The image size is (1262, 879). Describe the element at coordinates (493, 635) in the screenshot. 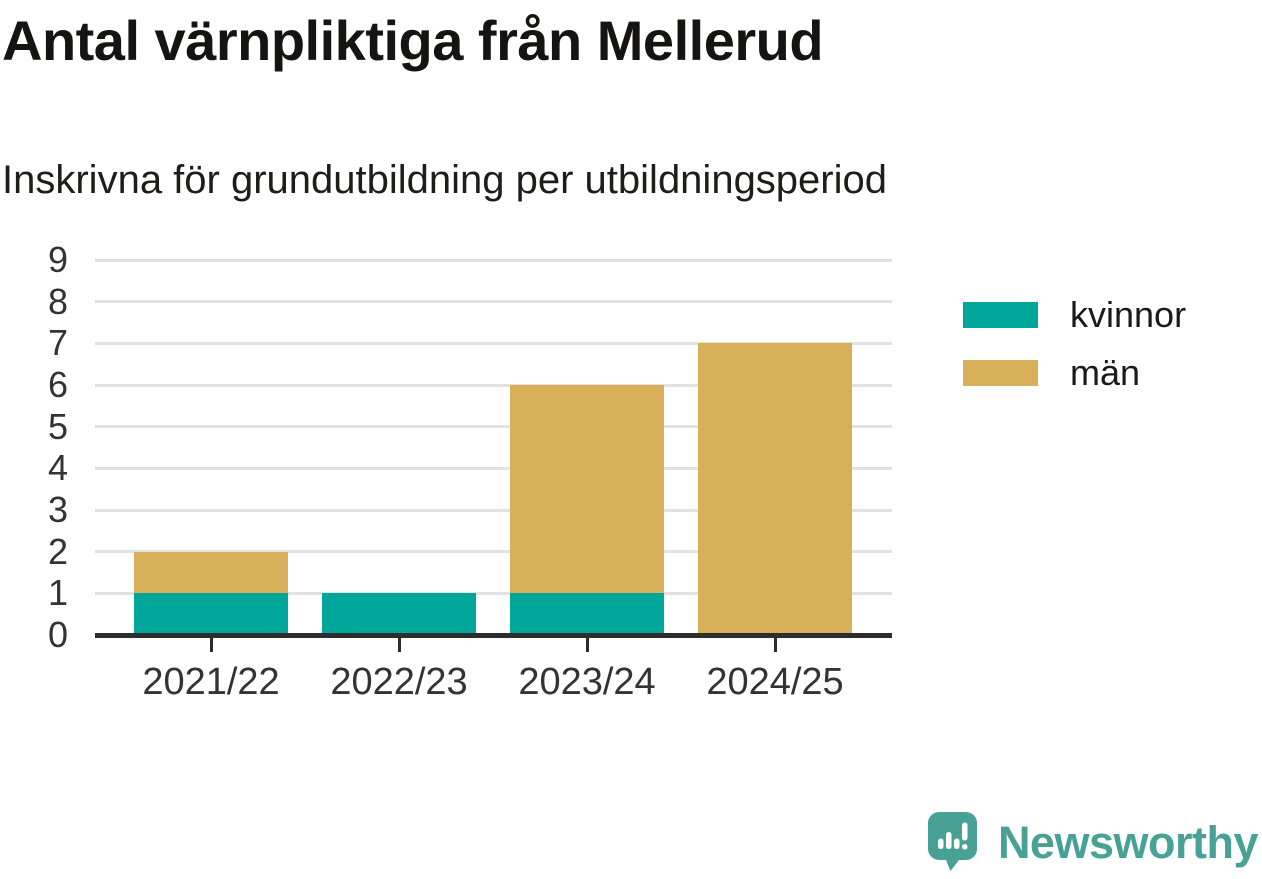

I see `x-axis-line` at that location.